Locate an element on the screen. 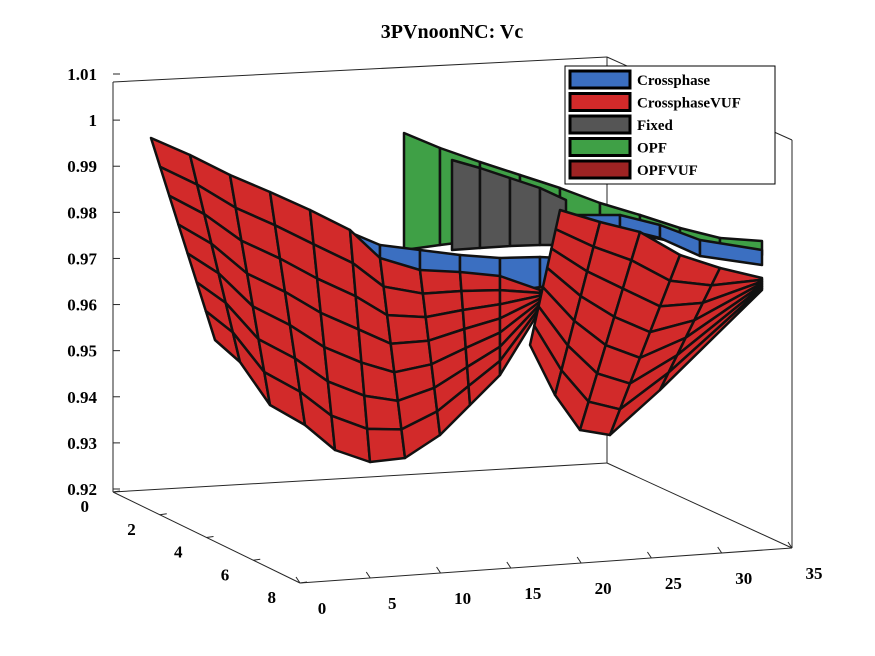 The width and height of the screenshot is (875, 656). crossphasevuf-right-surface is located at coordinates (646, 322).